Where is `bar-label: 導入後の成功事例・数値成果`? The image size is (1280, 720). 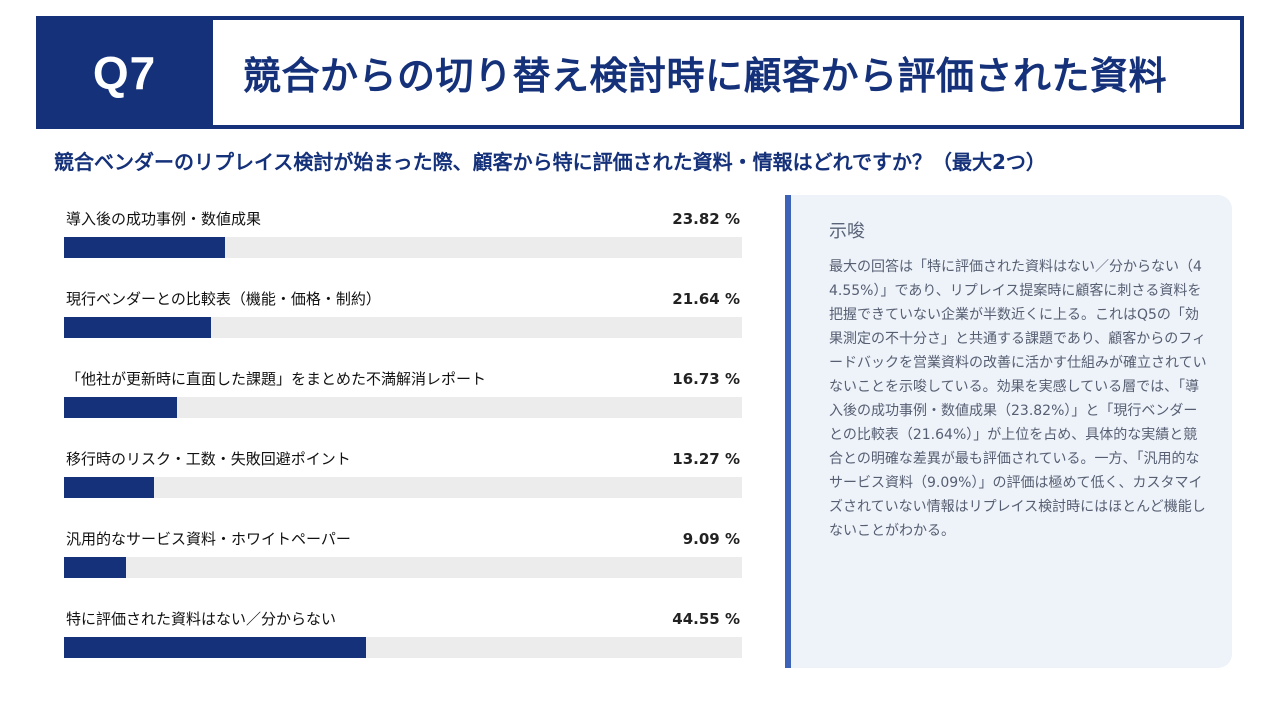
bar-label: 導入後の成功事例・数値成果 is located at coordinates (164, 219).